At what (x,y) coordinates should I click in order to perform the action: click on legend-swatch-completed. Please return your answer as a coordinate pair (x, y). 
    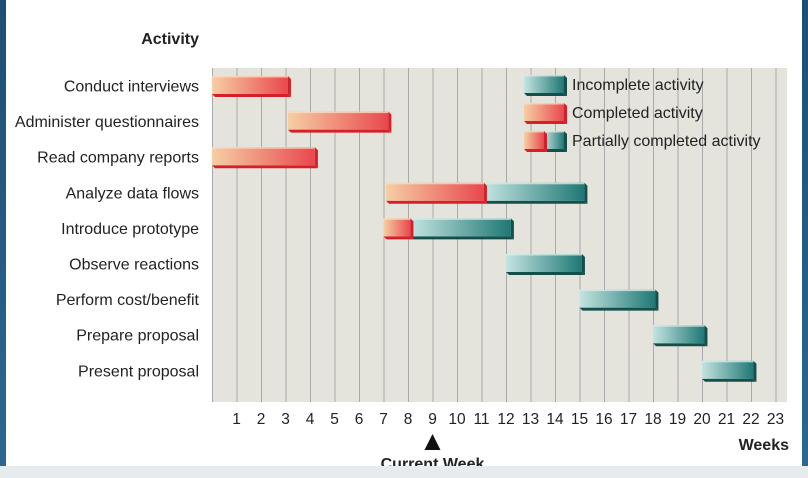
    Looking at the image, I should click on (545, 113).